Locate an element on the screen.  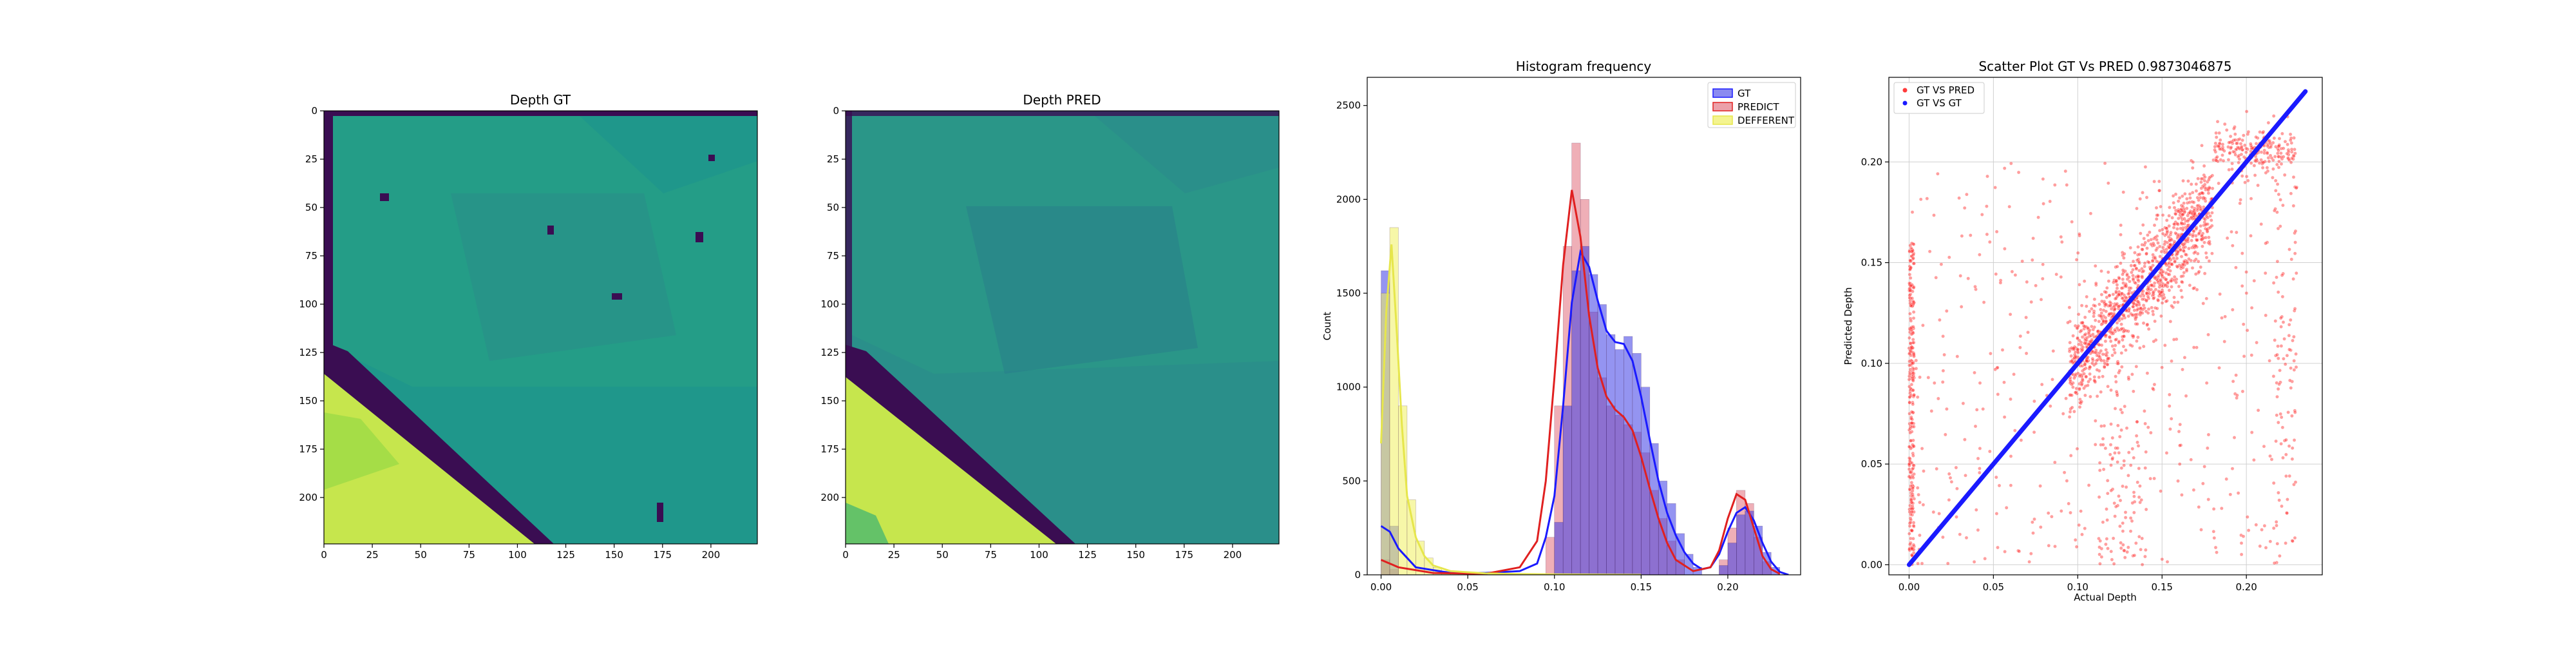
depth-gt-diagonal-region is located at coordinates (430, 459).